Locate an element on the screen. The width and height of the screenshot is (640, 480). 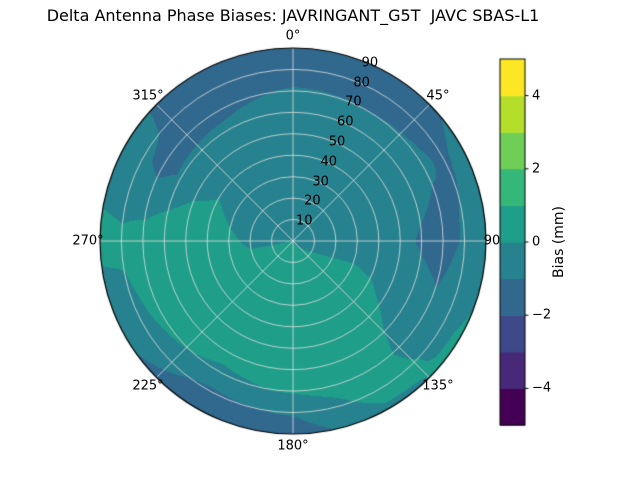
colorbar-axis-label: Bias (mm) is located at coordinates (559, 242).